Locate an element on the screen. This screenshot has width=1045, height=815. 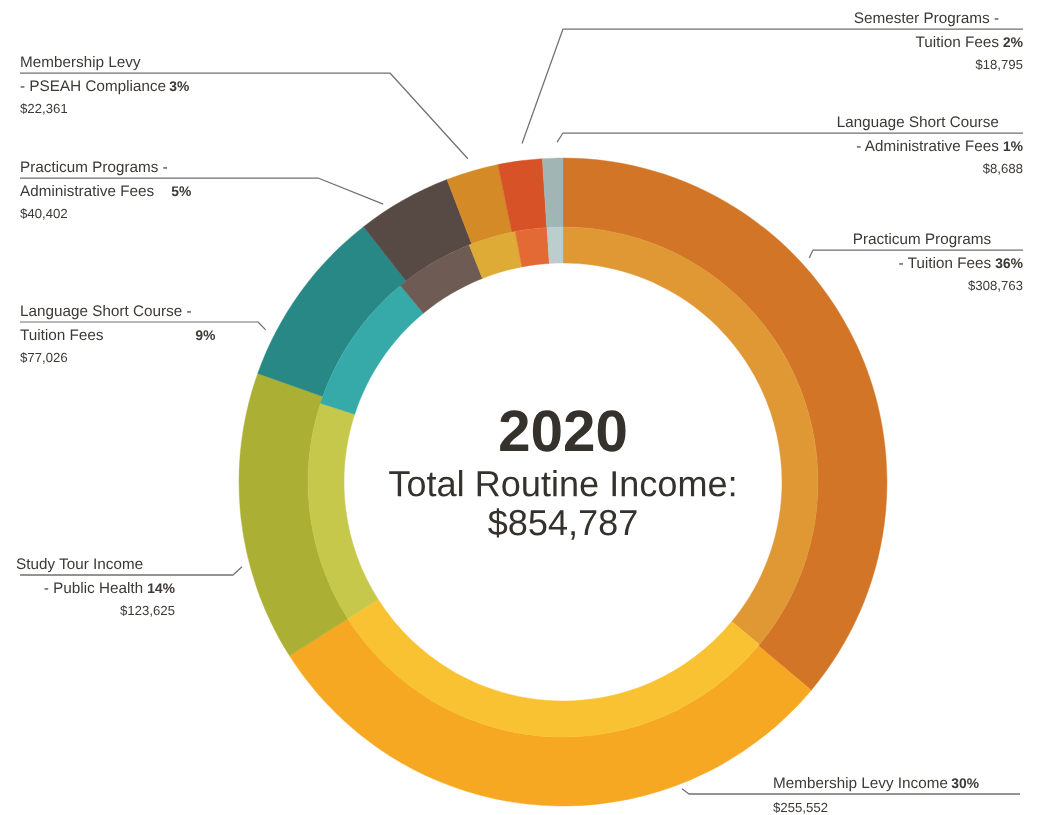
data-label: 30% is located at coordinates (965, 783).